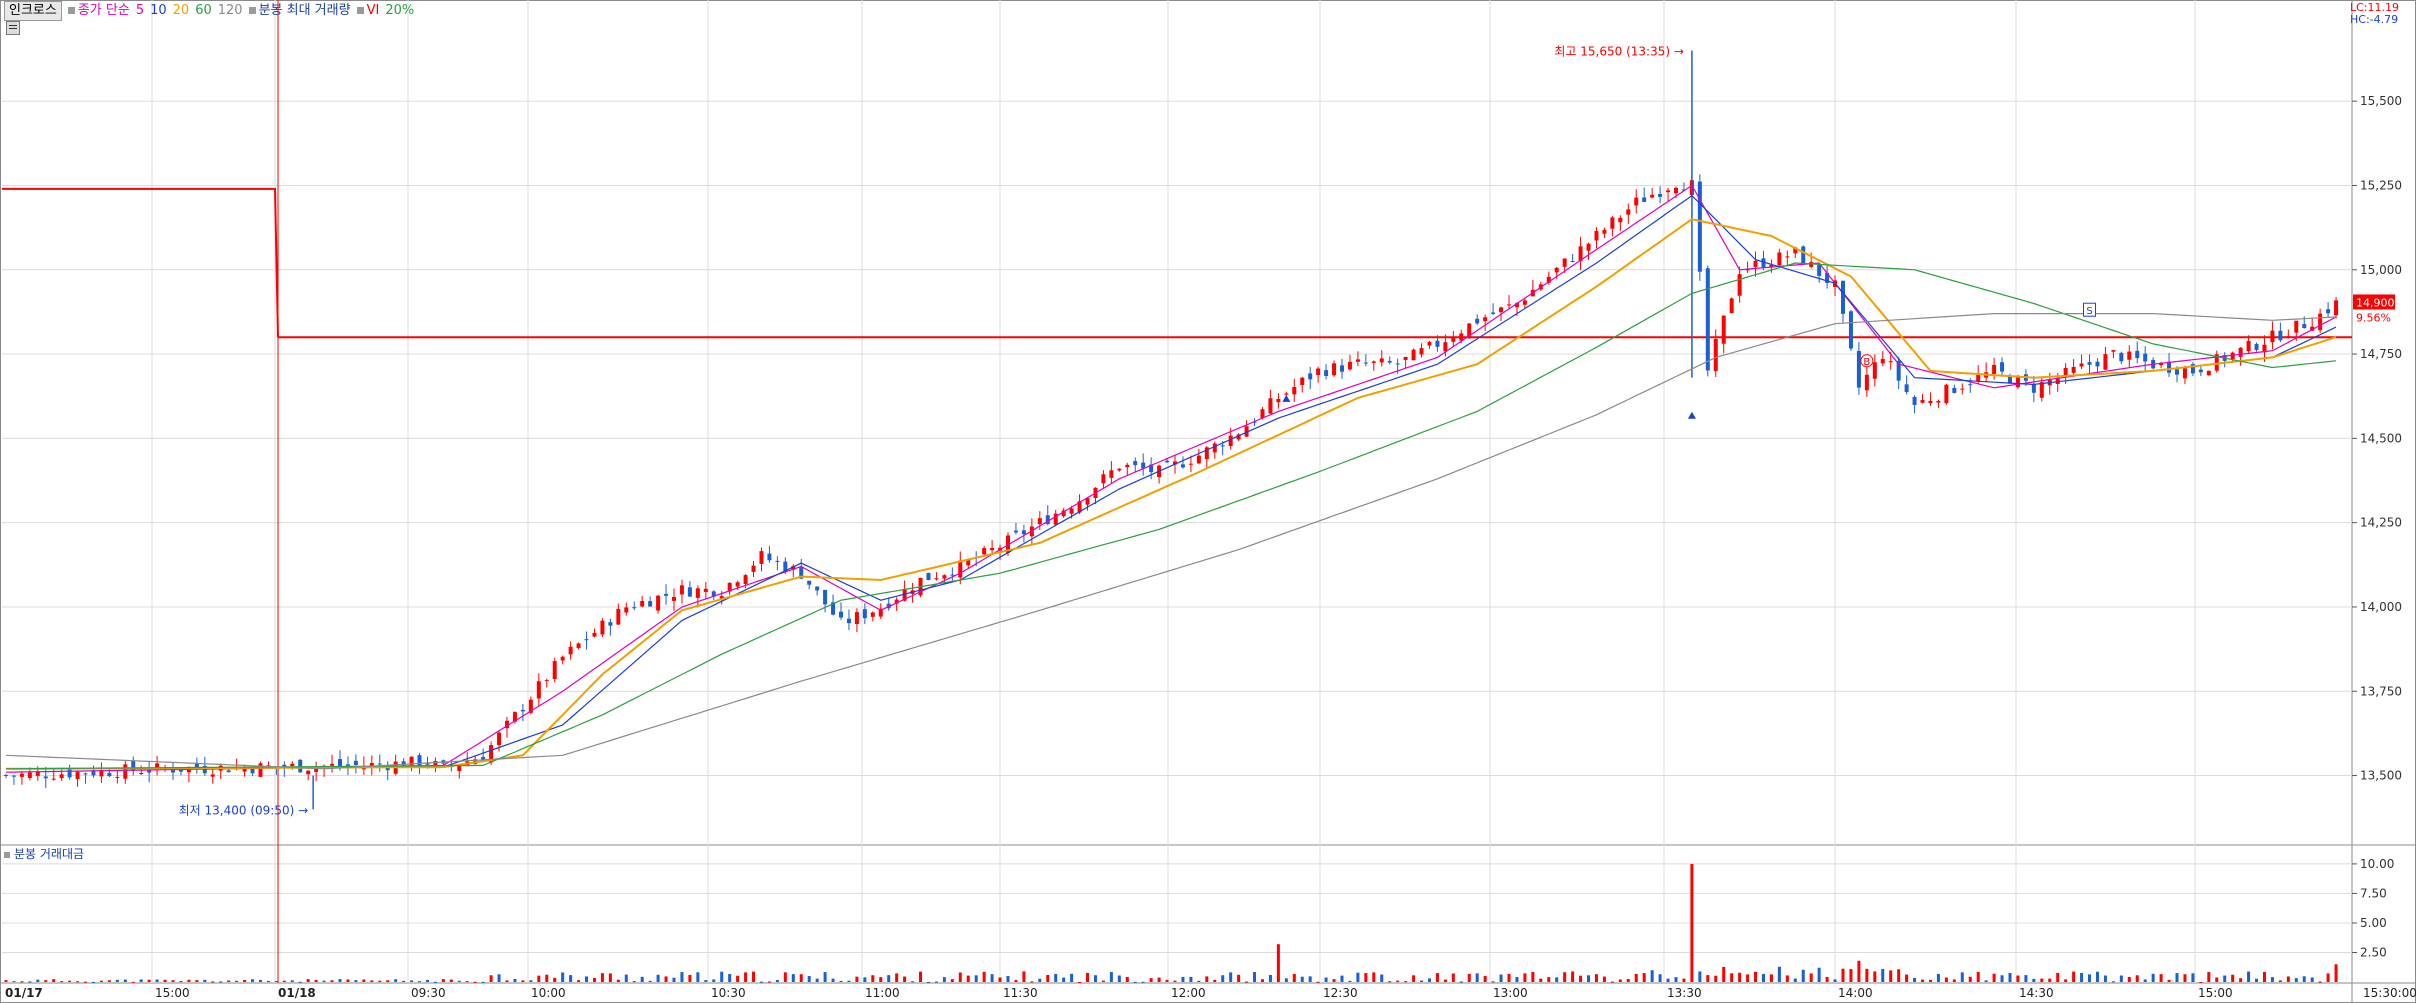  I want to click on volume-legend: 분봉 최대 거래량, so click(299, 11).